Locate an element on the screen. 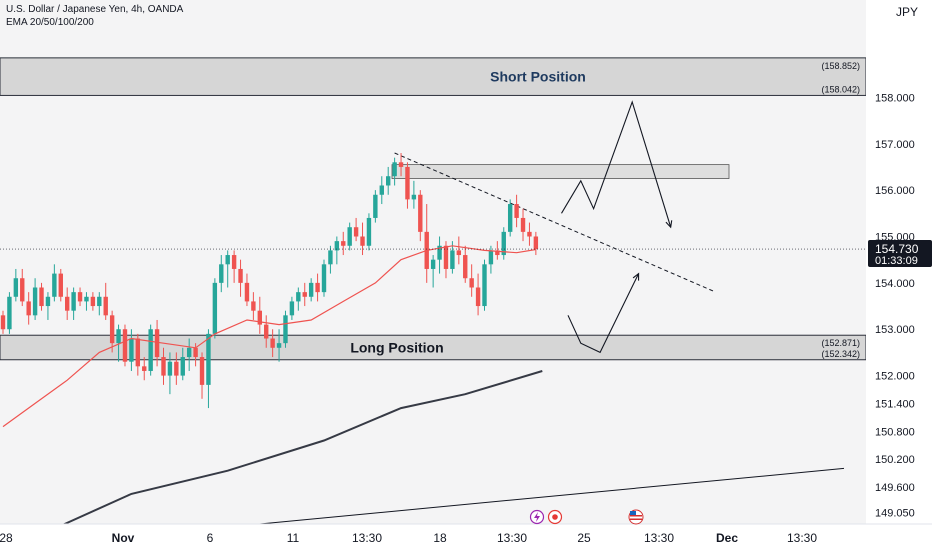 The height and width of the screenshot is (555, 932). lightning-icon is located at coordinates (537, 517).